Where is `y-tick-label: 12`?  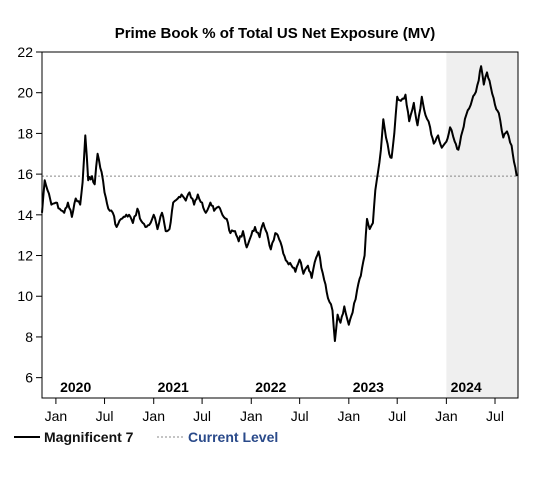 y-tick-label: 12 is located at coordinates (25, 256).